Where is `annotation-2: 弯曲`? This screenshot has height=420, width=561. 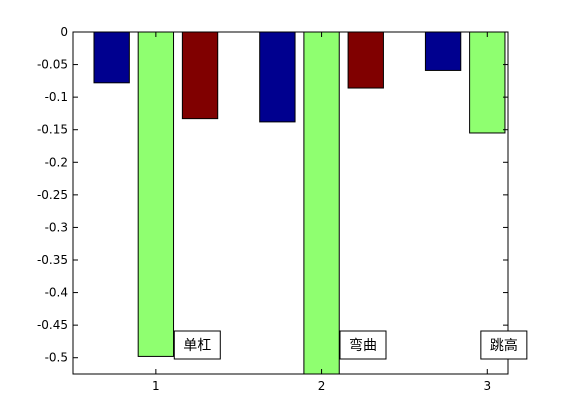 annotation-2: 弯曲 is located at coordinates (363, 345).